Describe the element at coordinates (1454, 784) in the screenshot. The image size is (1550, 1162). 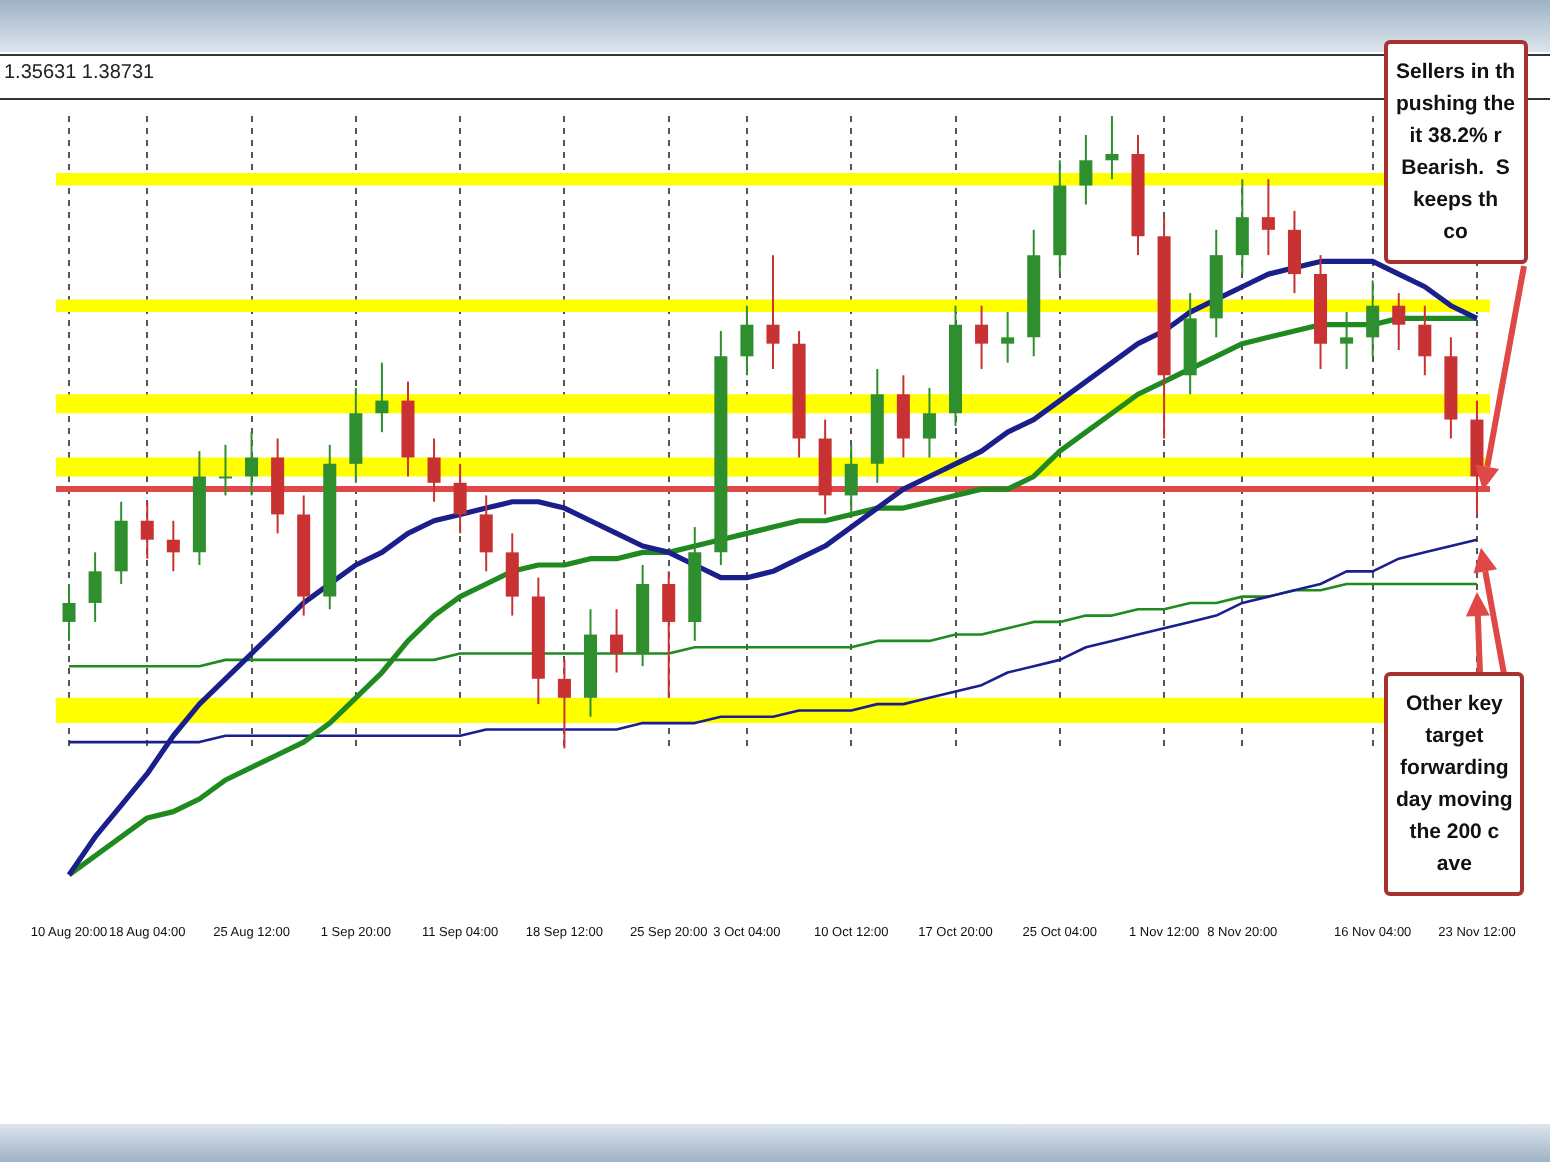
I see `annotation: Other key target forwarding day moving the 200 c ave` at that location.